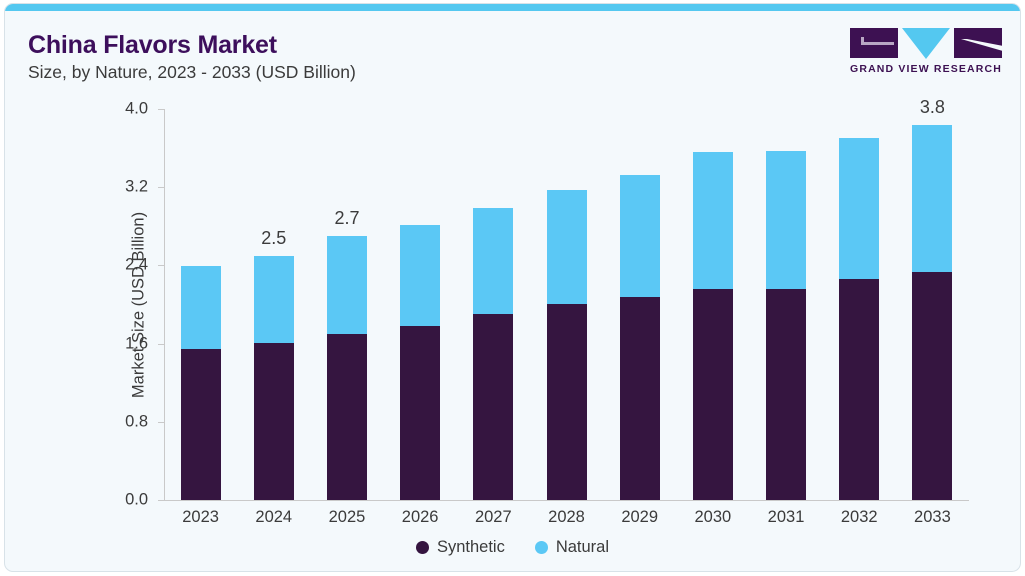 This screenshot has height=576, width=1025. What do you see at coordinates (512, 7) in the screenshot?
I see `card-top-accent-bar` at bounding box center [512, 7].